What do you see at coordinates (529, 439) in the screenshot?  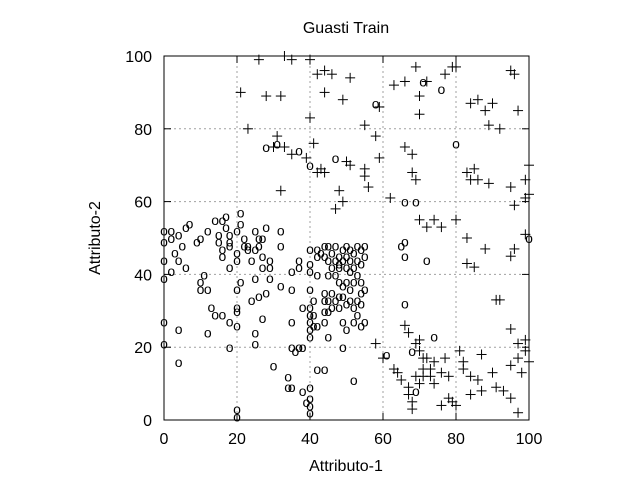 I see `x-tick-label: 100` at bounding box center [529, 439].